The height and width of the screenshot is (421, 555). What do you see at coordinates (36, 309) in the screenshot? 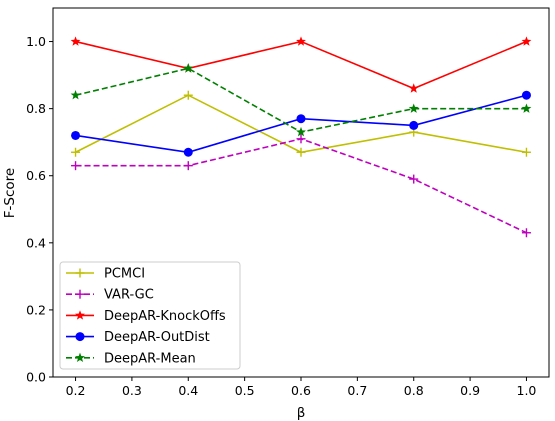
I see `y-tick-label: 0.2` at bounding box center [36, 309].